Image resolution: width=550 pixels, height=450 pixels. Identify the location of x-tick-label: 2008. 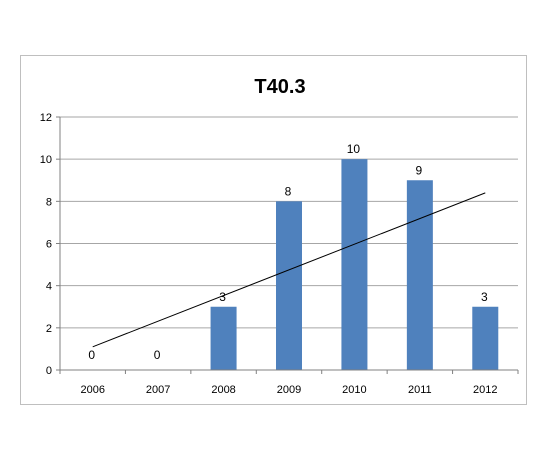
(223, 390).